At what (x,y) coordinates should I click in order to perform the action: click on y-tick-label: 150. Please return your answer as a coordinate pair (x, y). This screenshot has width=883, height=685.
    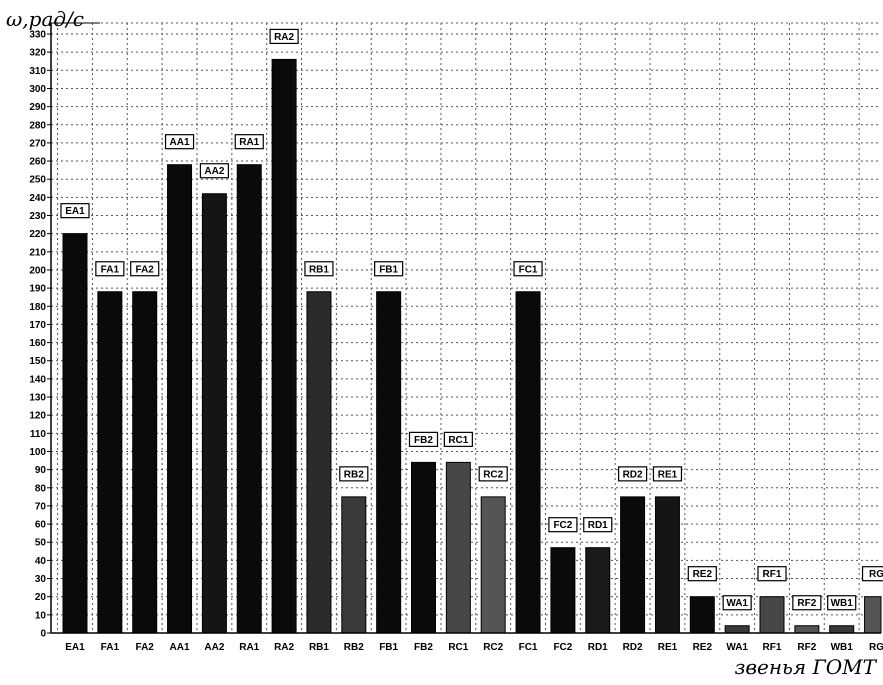
    Looking at the image, I should click on (37, 361).